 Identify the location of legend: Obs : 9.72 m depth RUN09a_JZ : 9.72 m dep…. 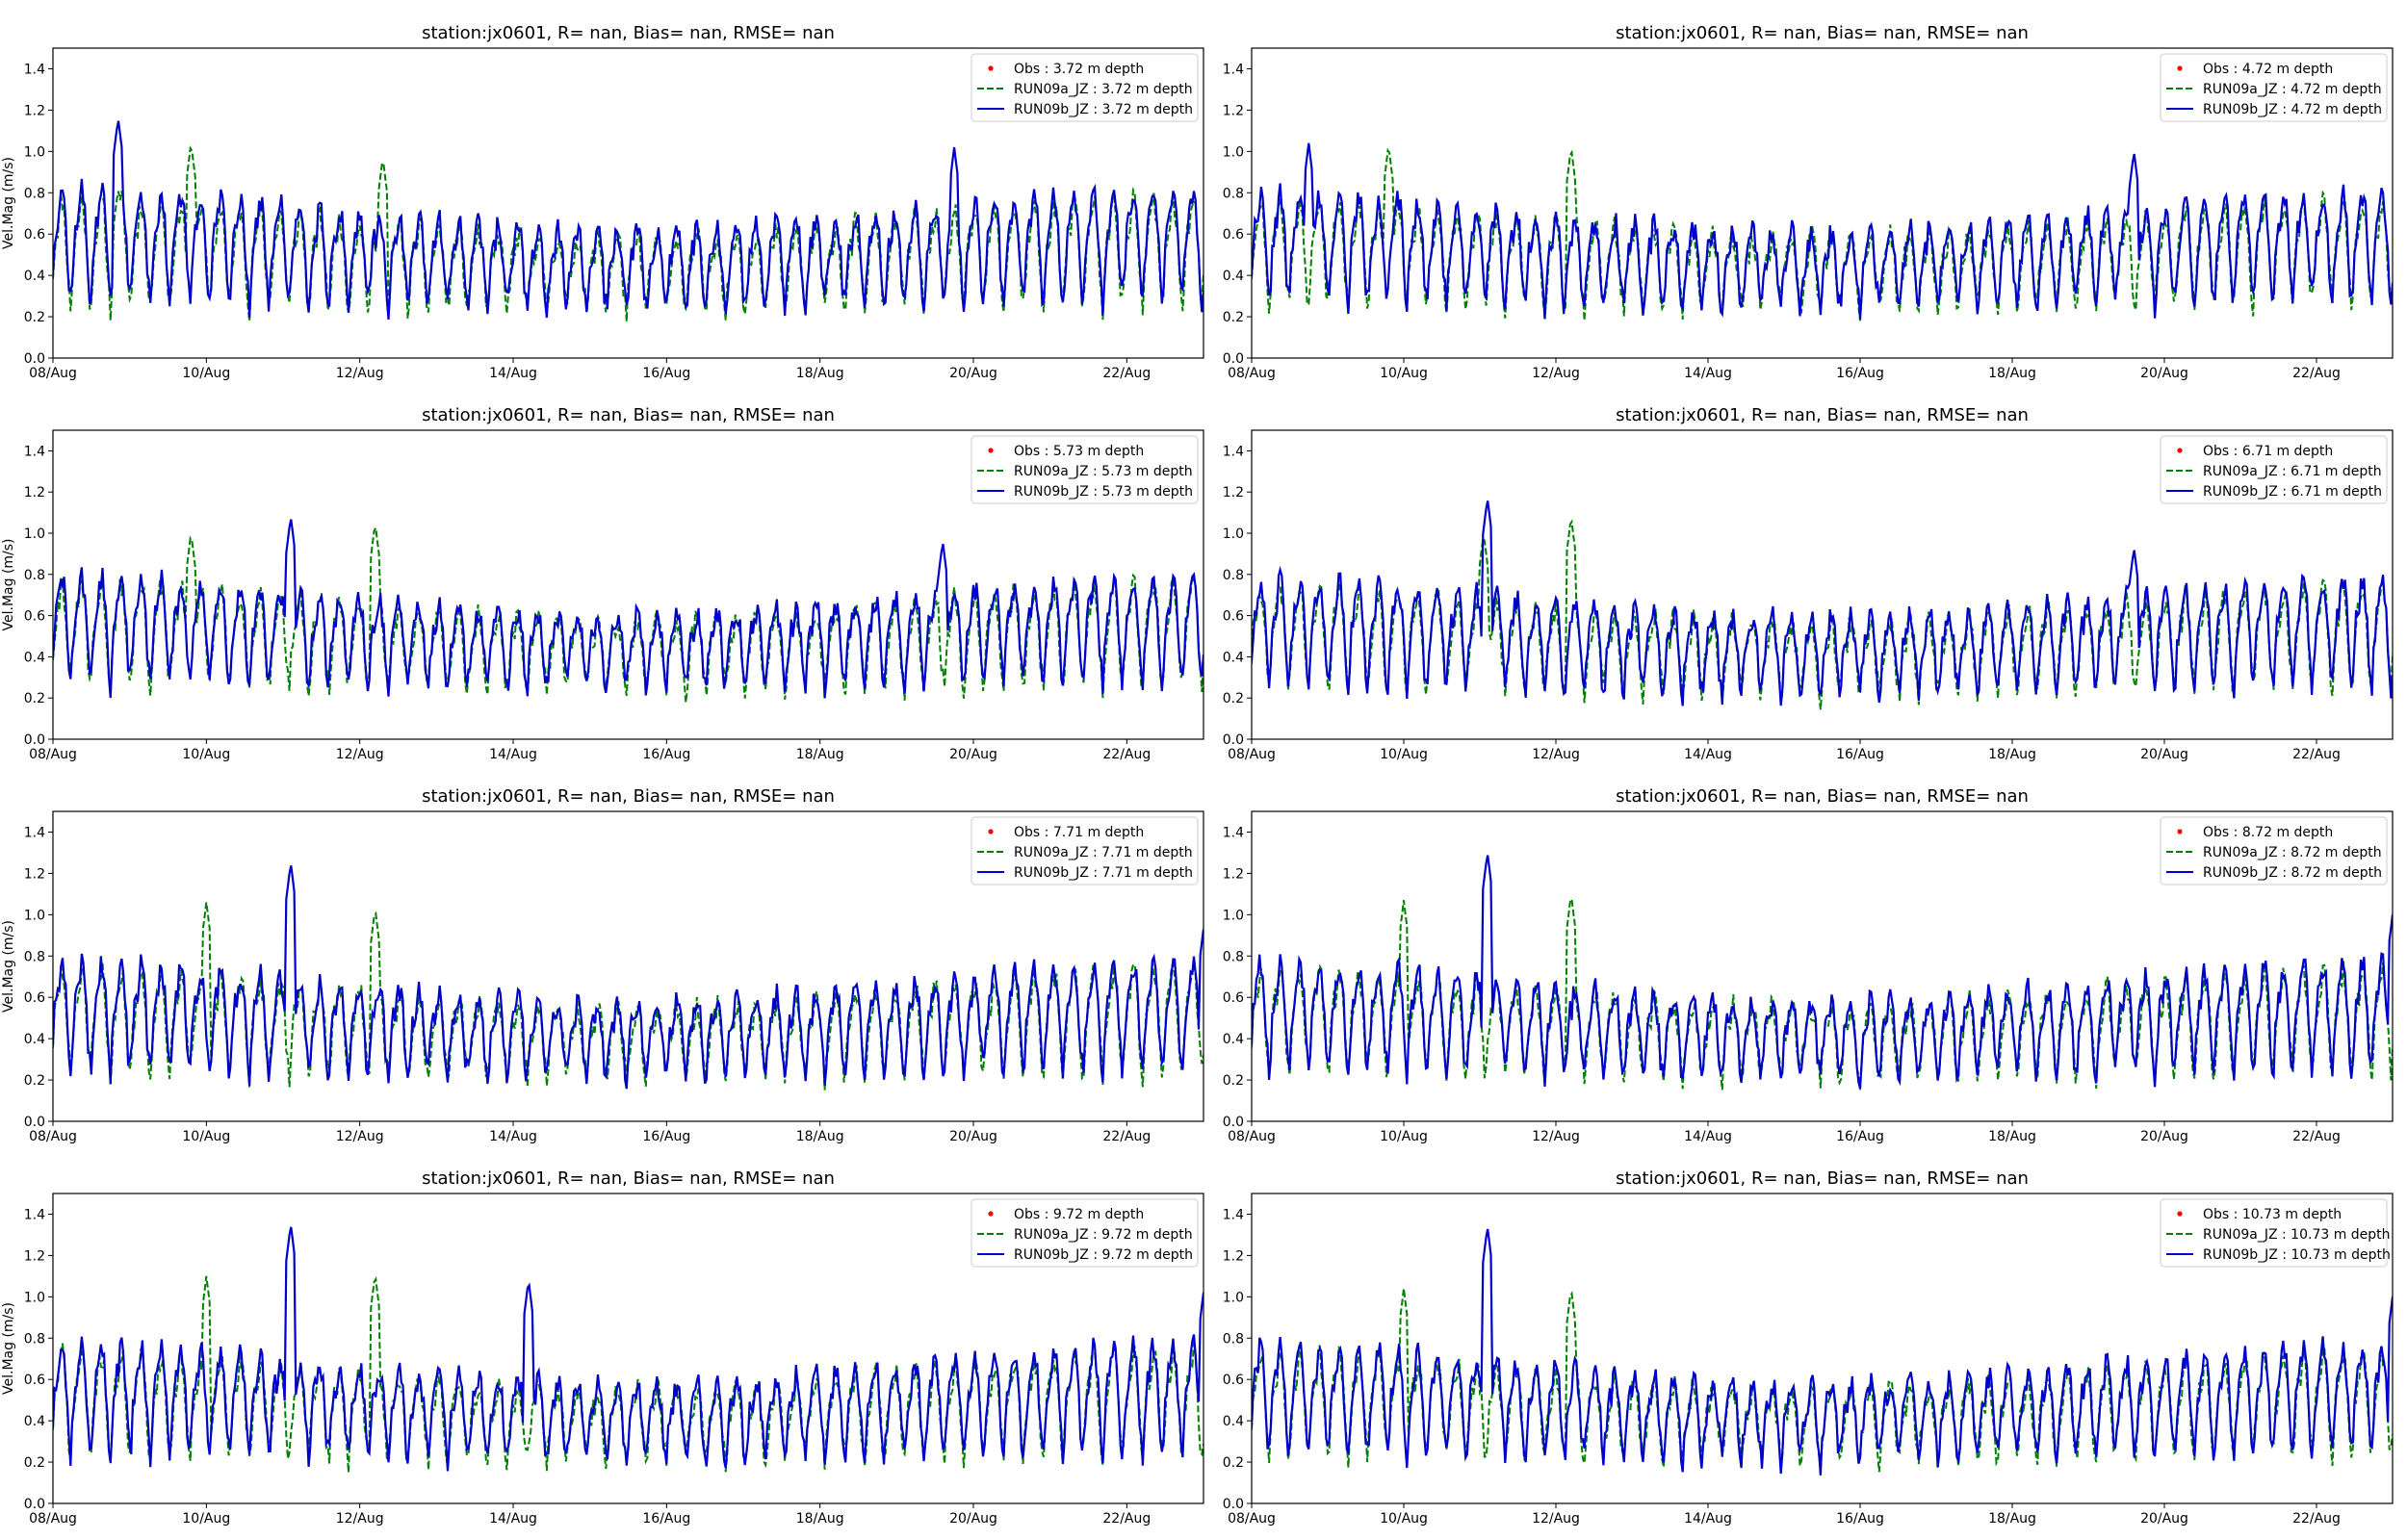
(1085, 1233).